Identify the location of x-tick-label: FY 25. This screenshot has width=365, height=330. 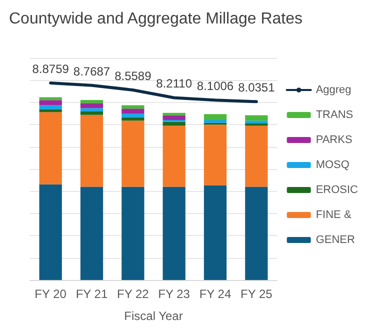
(256, 294).